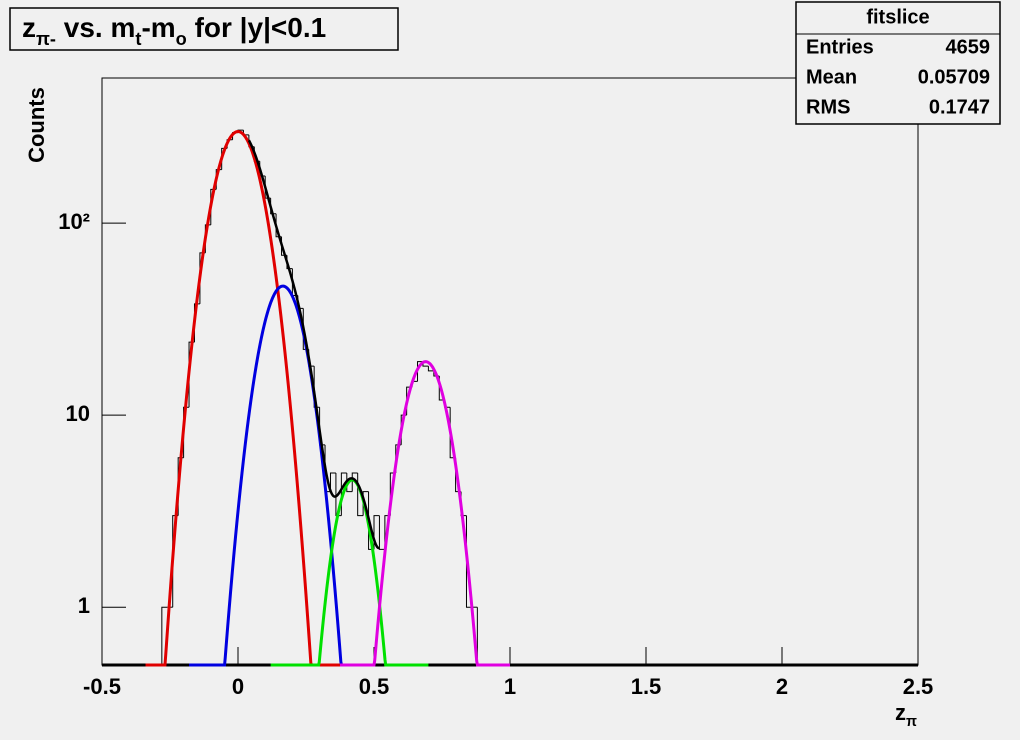 This screenshot has height=740, width=1020. What do you see at coordinates (256, 27) in the screenshot?
I see `text-part: for |y|<0.1` at bounding box center [256, 27].